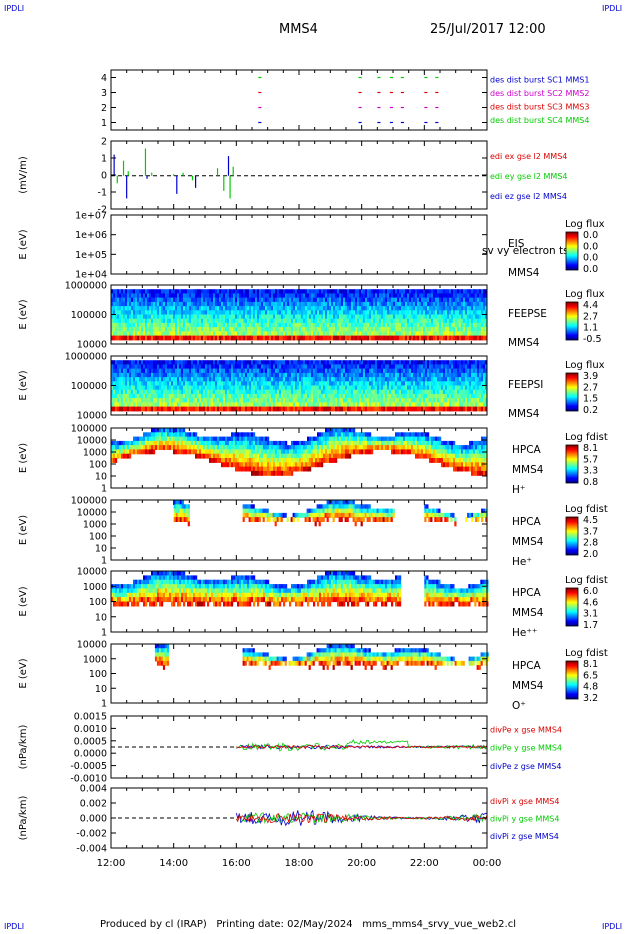  What do you see at coordinates (612, 8) in the screenshot?
I see `corner-label-tr: IPDLI` at bounding box center [612, 8].